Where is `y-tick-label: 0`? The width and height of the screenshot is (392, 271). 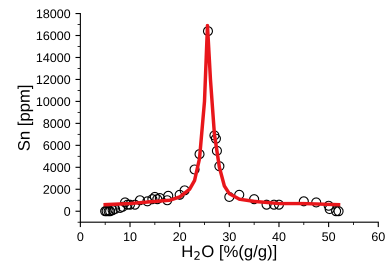
y-tick-label: 0 is located at coordinates (67, 211).